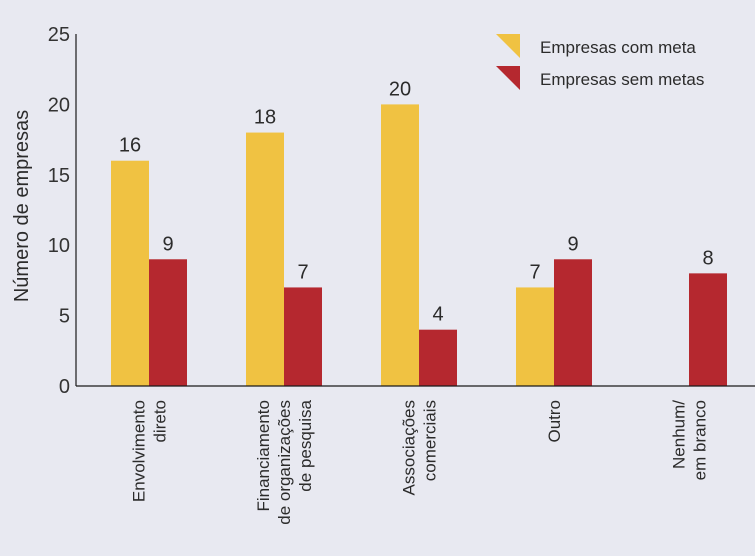 This screenshot has height=556, width=755. Describe the element at coordinates (618, 47) in the screenshot. I see `legend-label: Empresas com meta` at that location.